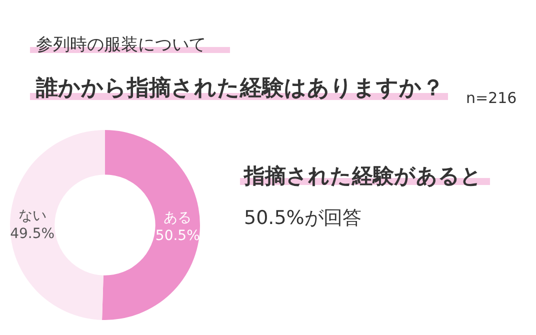 The image size is (536, 335). Describe the element at coordinates (121, 45) in the screenshot. I see `chart-title: 参列時の服装について` at that location.